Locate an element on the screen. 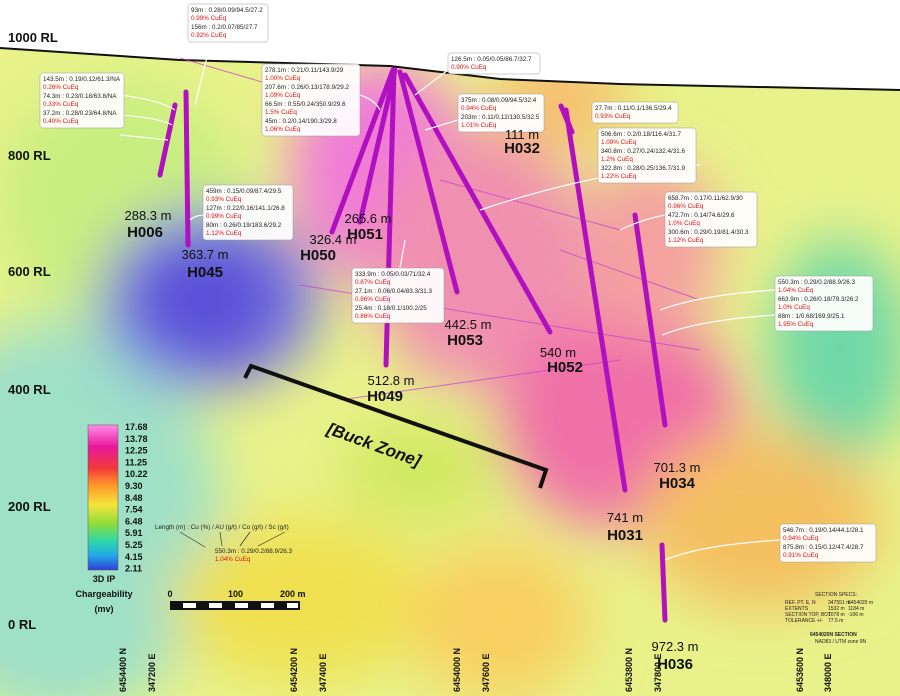  rl-label: 0 RL is located at coordinates (22, 624).